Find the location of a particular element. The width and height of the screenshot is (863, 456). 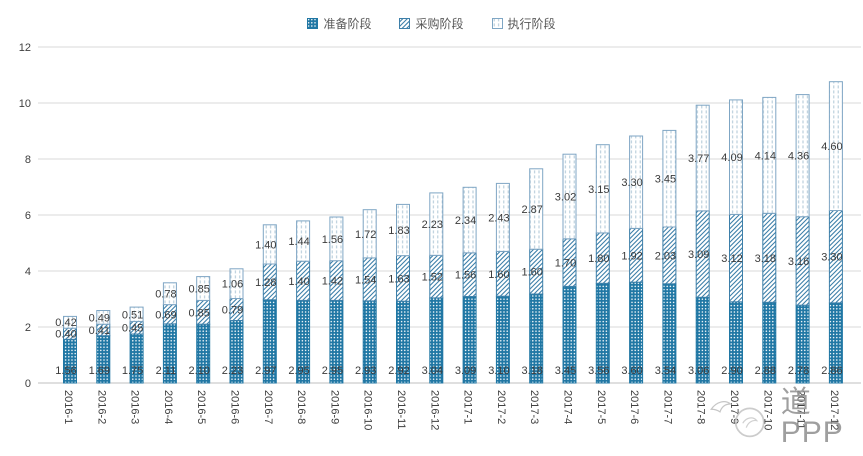

x-tick-label: 2017-6 is located at coordinates (634, 407).